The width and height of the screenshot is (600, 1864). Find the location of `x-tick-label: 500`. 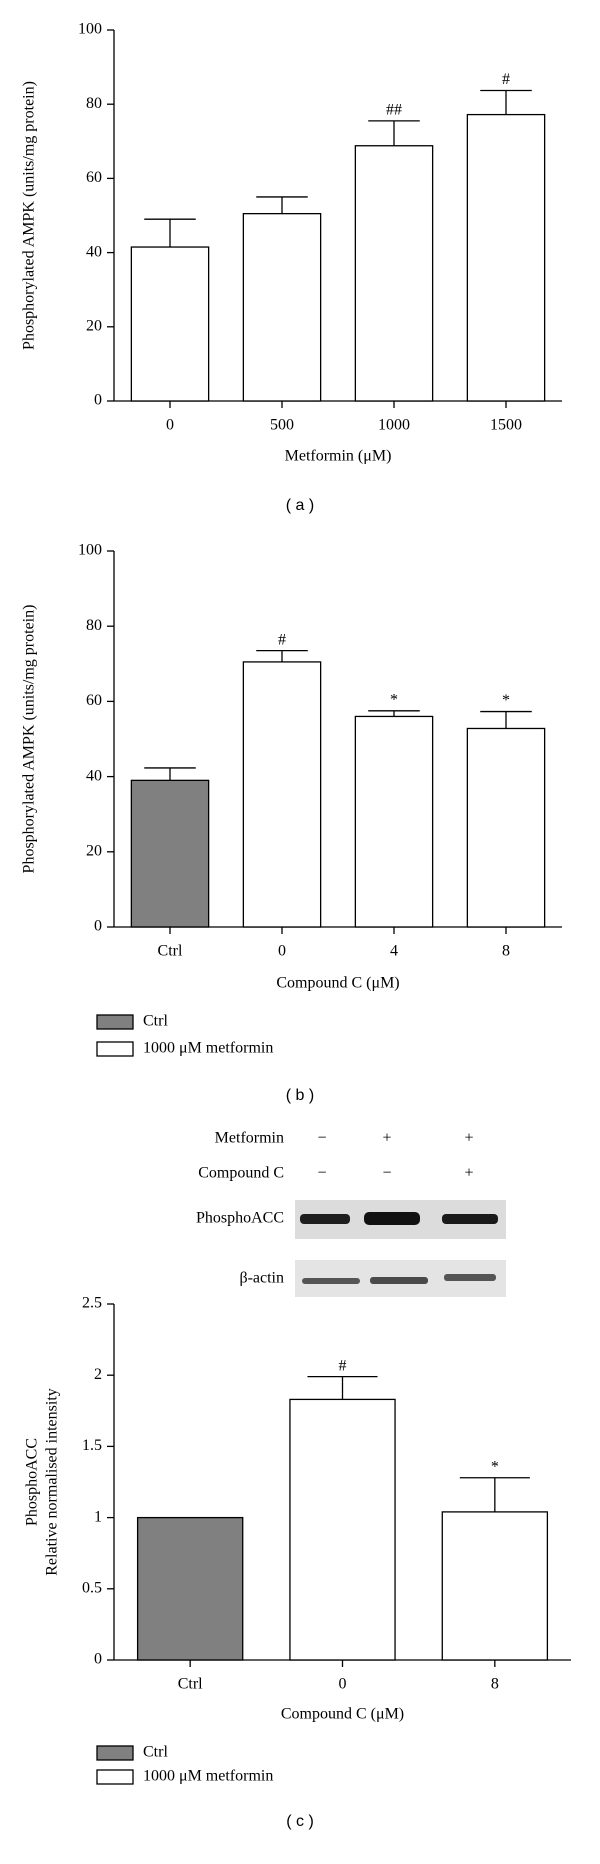

x-tick-label: 500 is located at coordinates (282, 425).